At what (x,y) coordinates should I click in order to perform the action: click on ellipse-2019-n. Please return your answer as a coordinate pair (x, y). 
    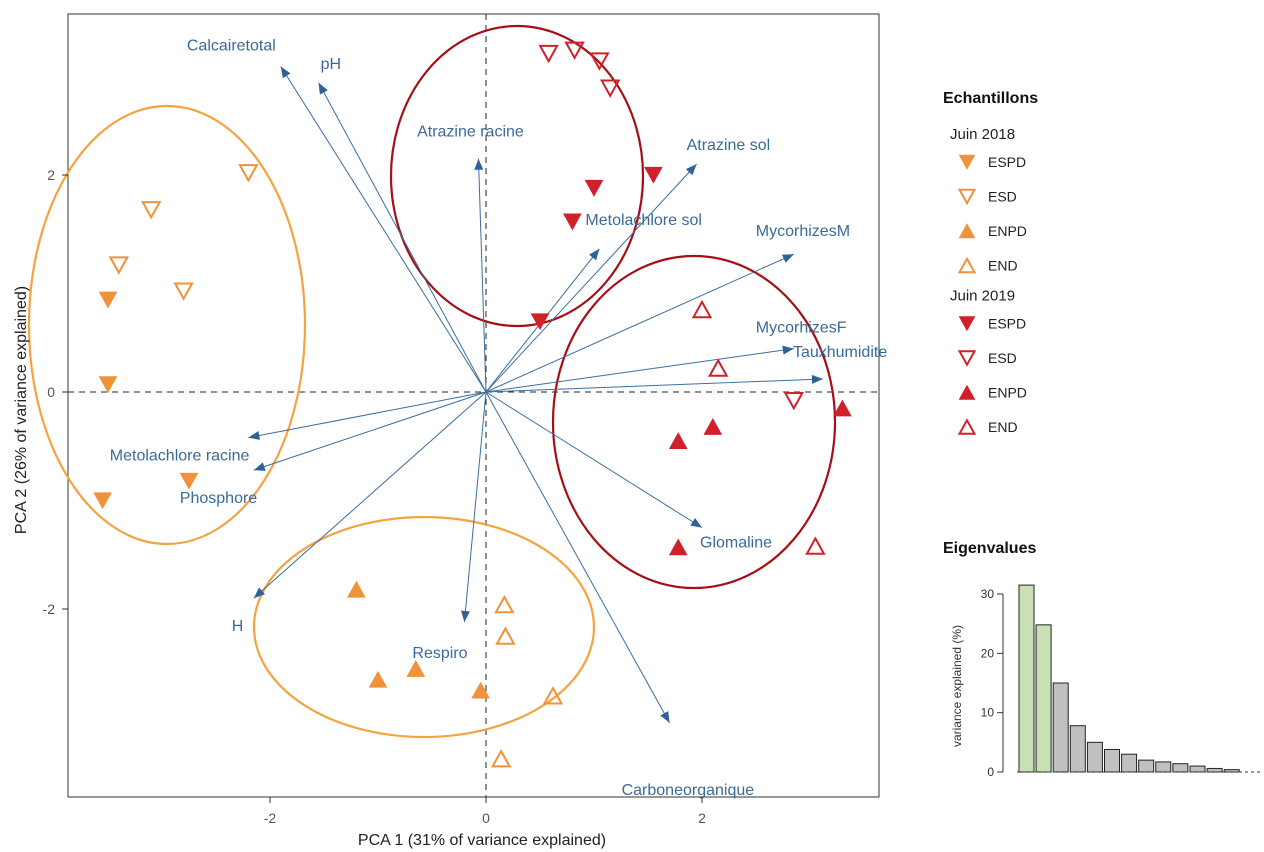
    Looking at the image, I should click on (694, 422).